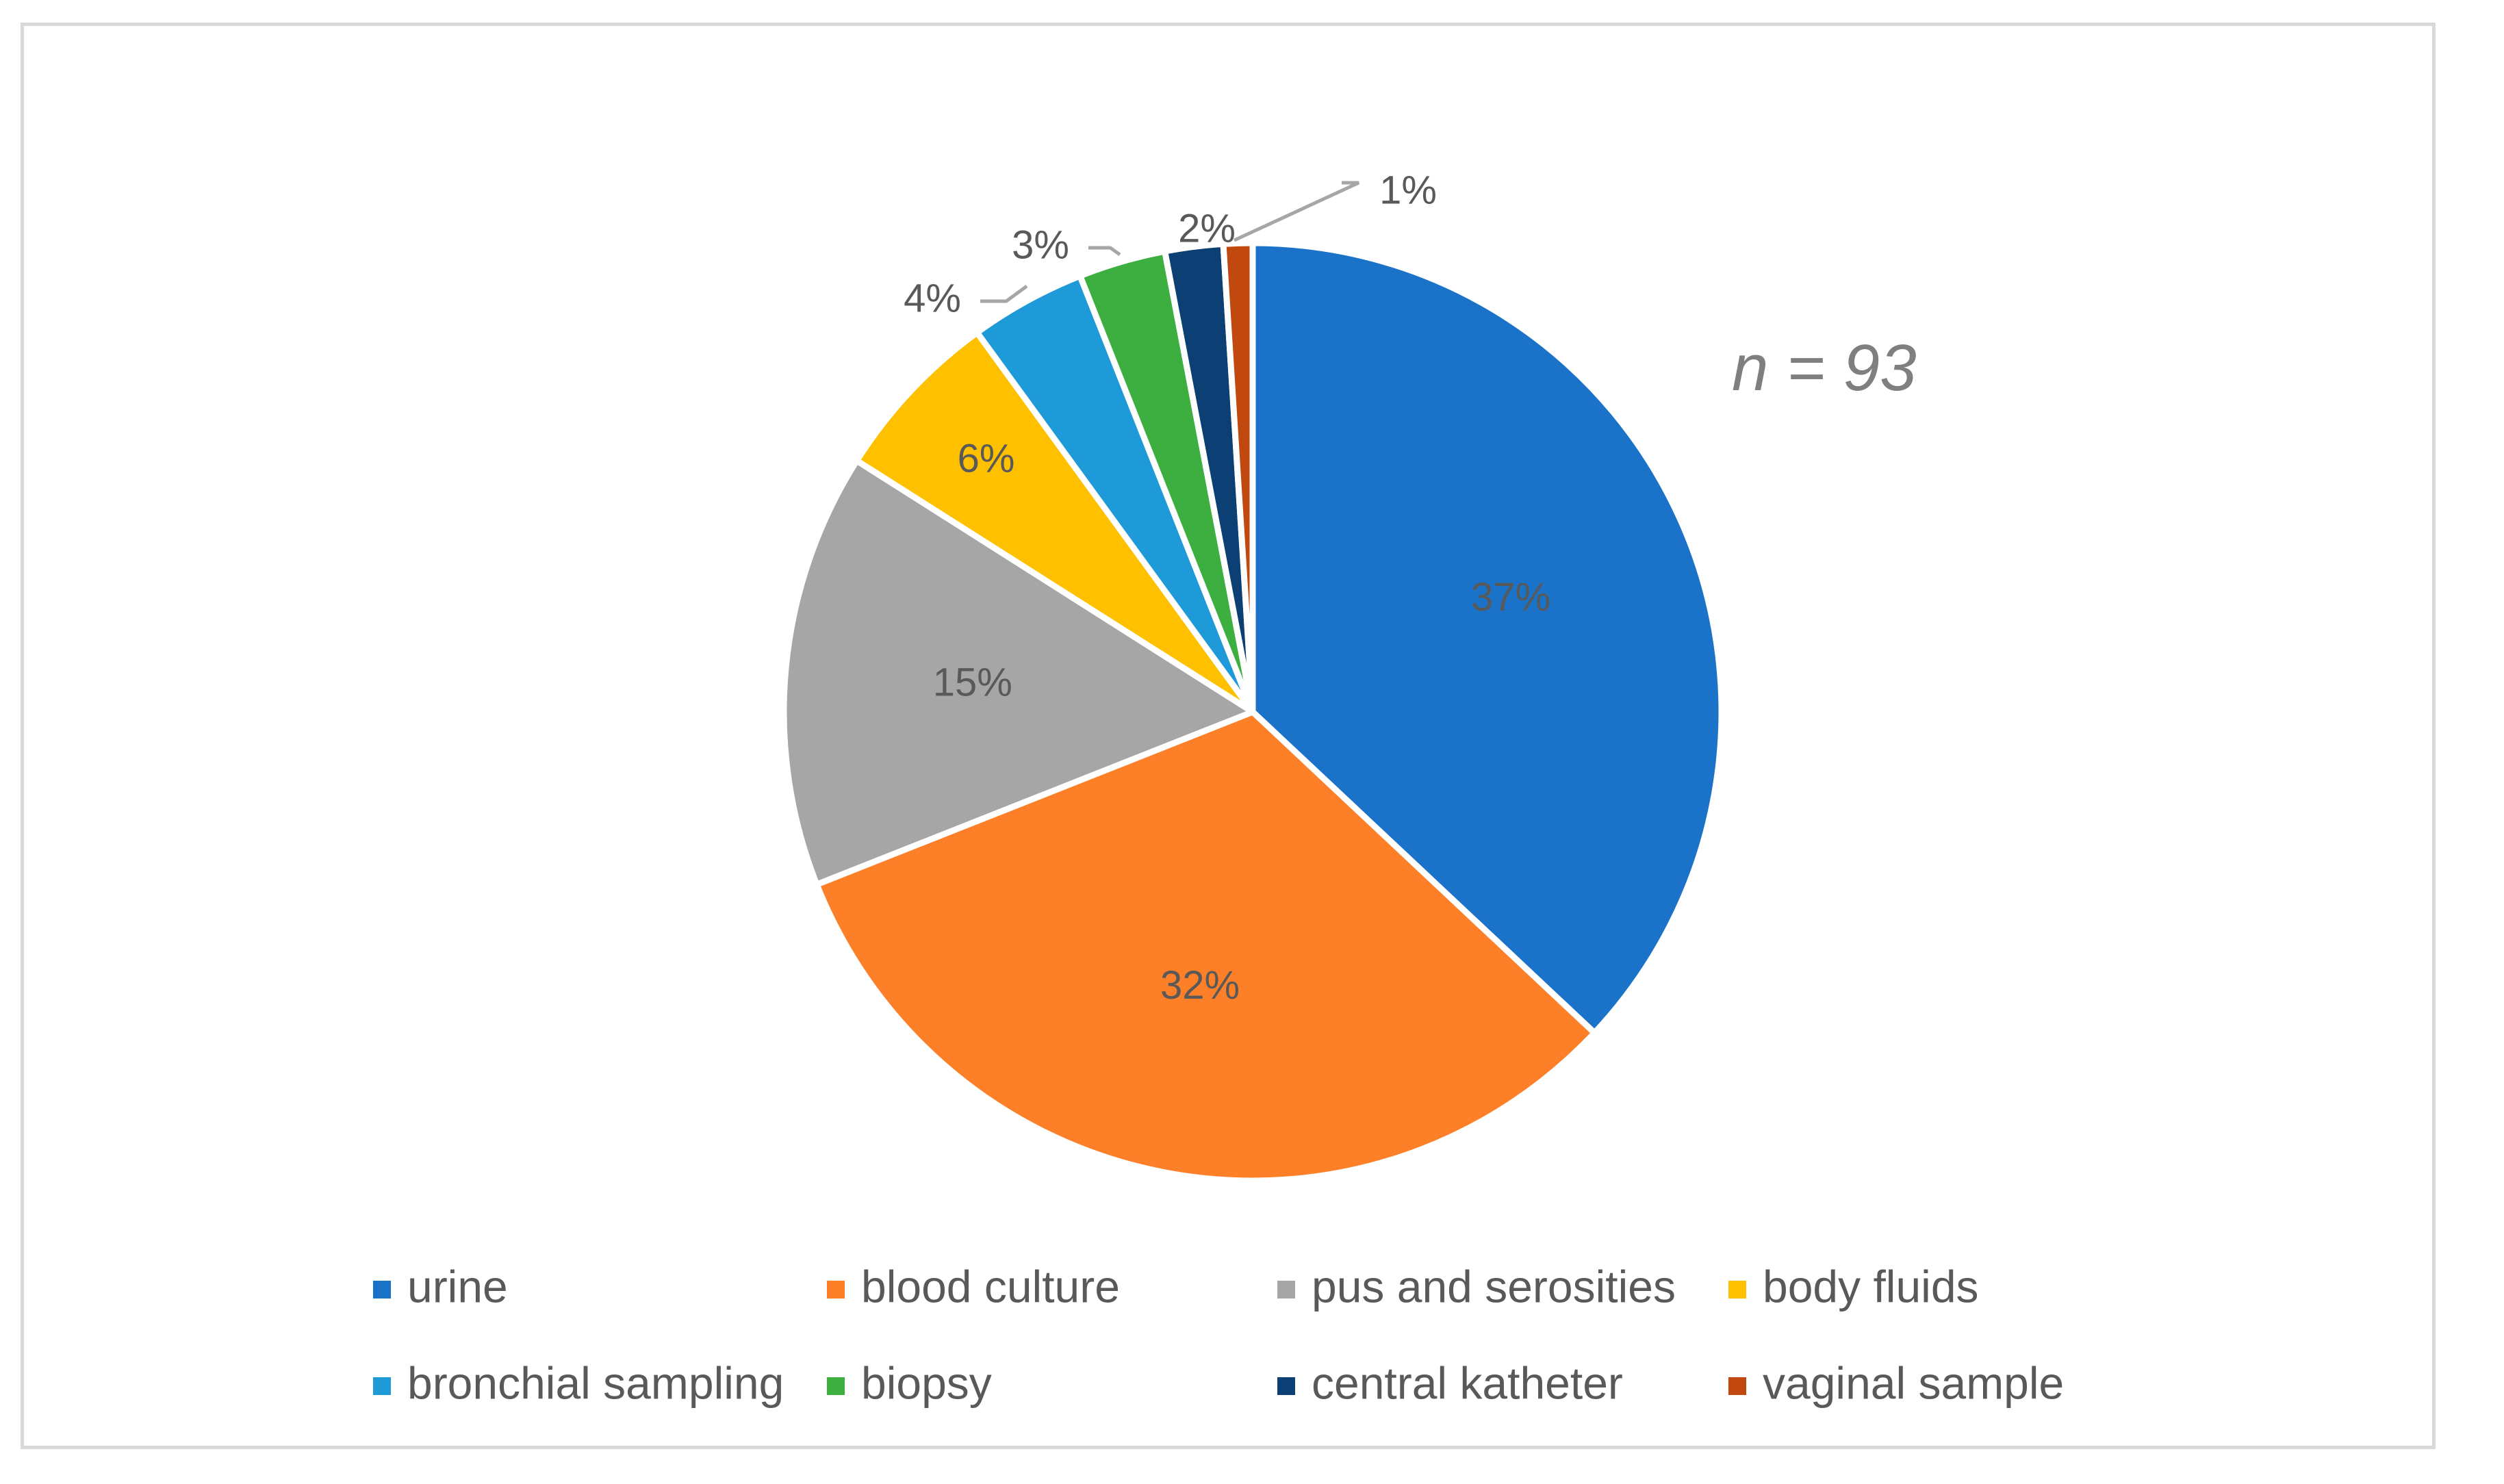  Describe the element at coordinates (457, 1286) in the screenshot. I see `legend-label: urine` at that location.